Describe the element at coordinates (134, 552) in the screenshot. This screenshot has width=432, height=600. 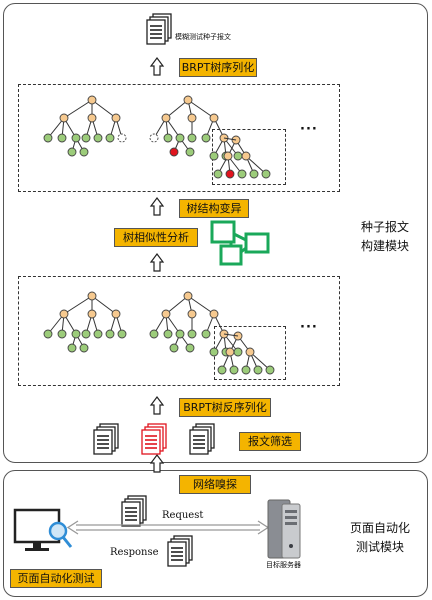
I see `response-label: Response` at that location.